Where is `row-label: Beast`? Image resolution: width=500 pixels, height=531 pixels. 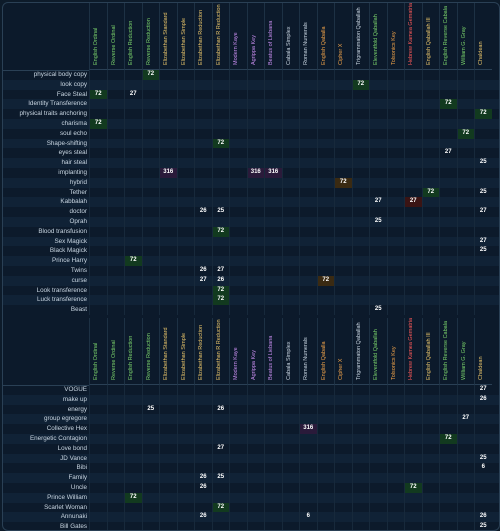
row-label: Beast is located at coordinates (78, 310).